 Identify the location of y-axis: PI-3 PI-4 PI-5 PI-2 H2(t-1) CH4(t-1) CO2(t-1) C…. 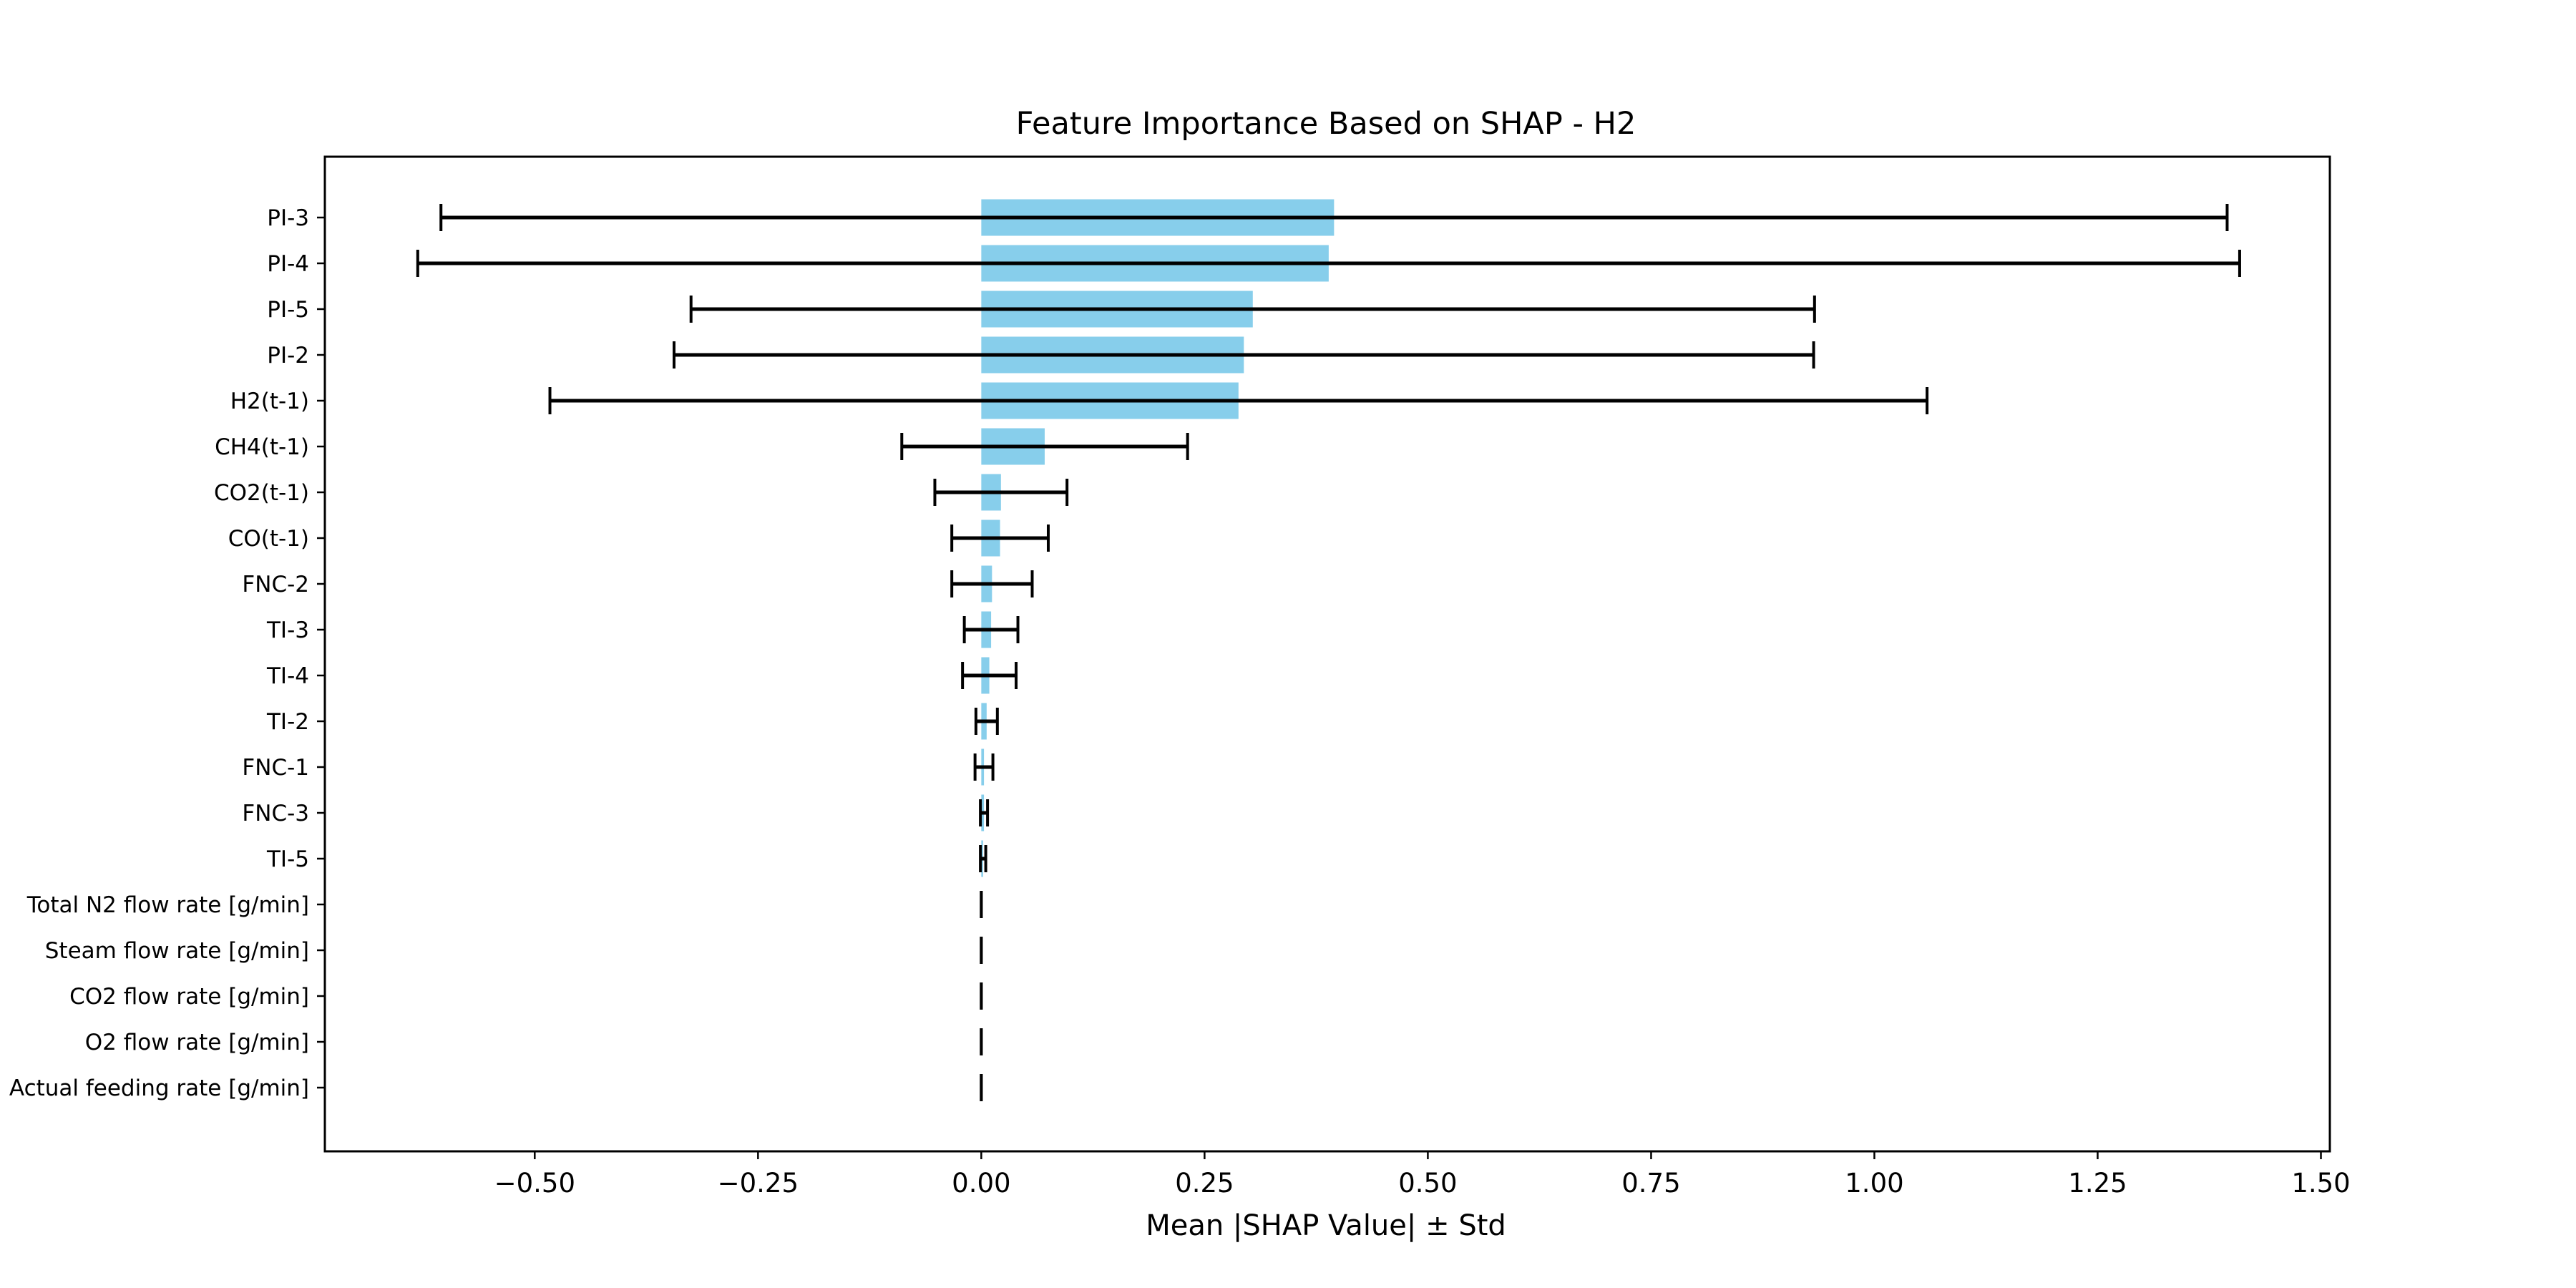
(167, 653).